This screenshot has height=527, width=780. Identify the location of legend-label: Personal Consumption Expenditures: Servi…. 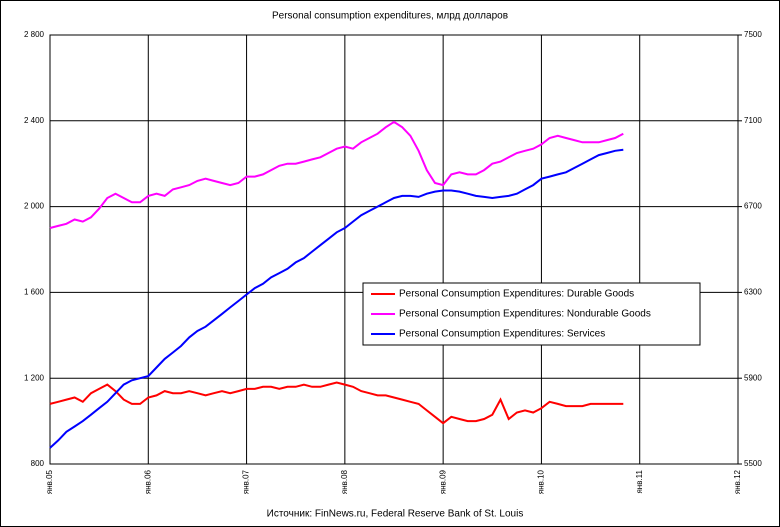
(502, 334).